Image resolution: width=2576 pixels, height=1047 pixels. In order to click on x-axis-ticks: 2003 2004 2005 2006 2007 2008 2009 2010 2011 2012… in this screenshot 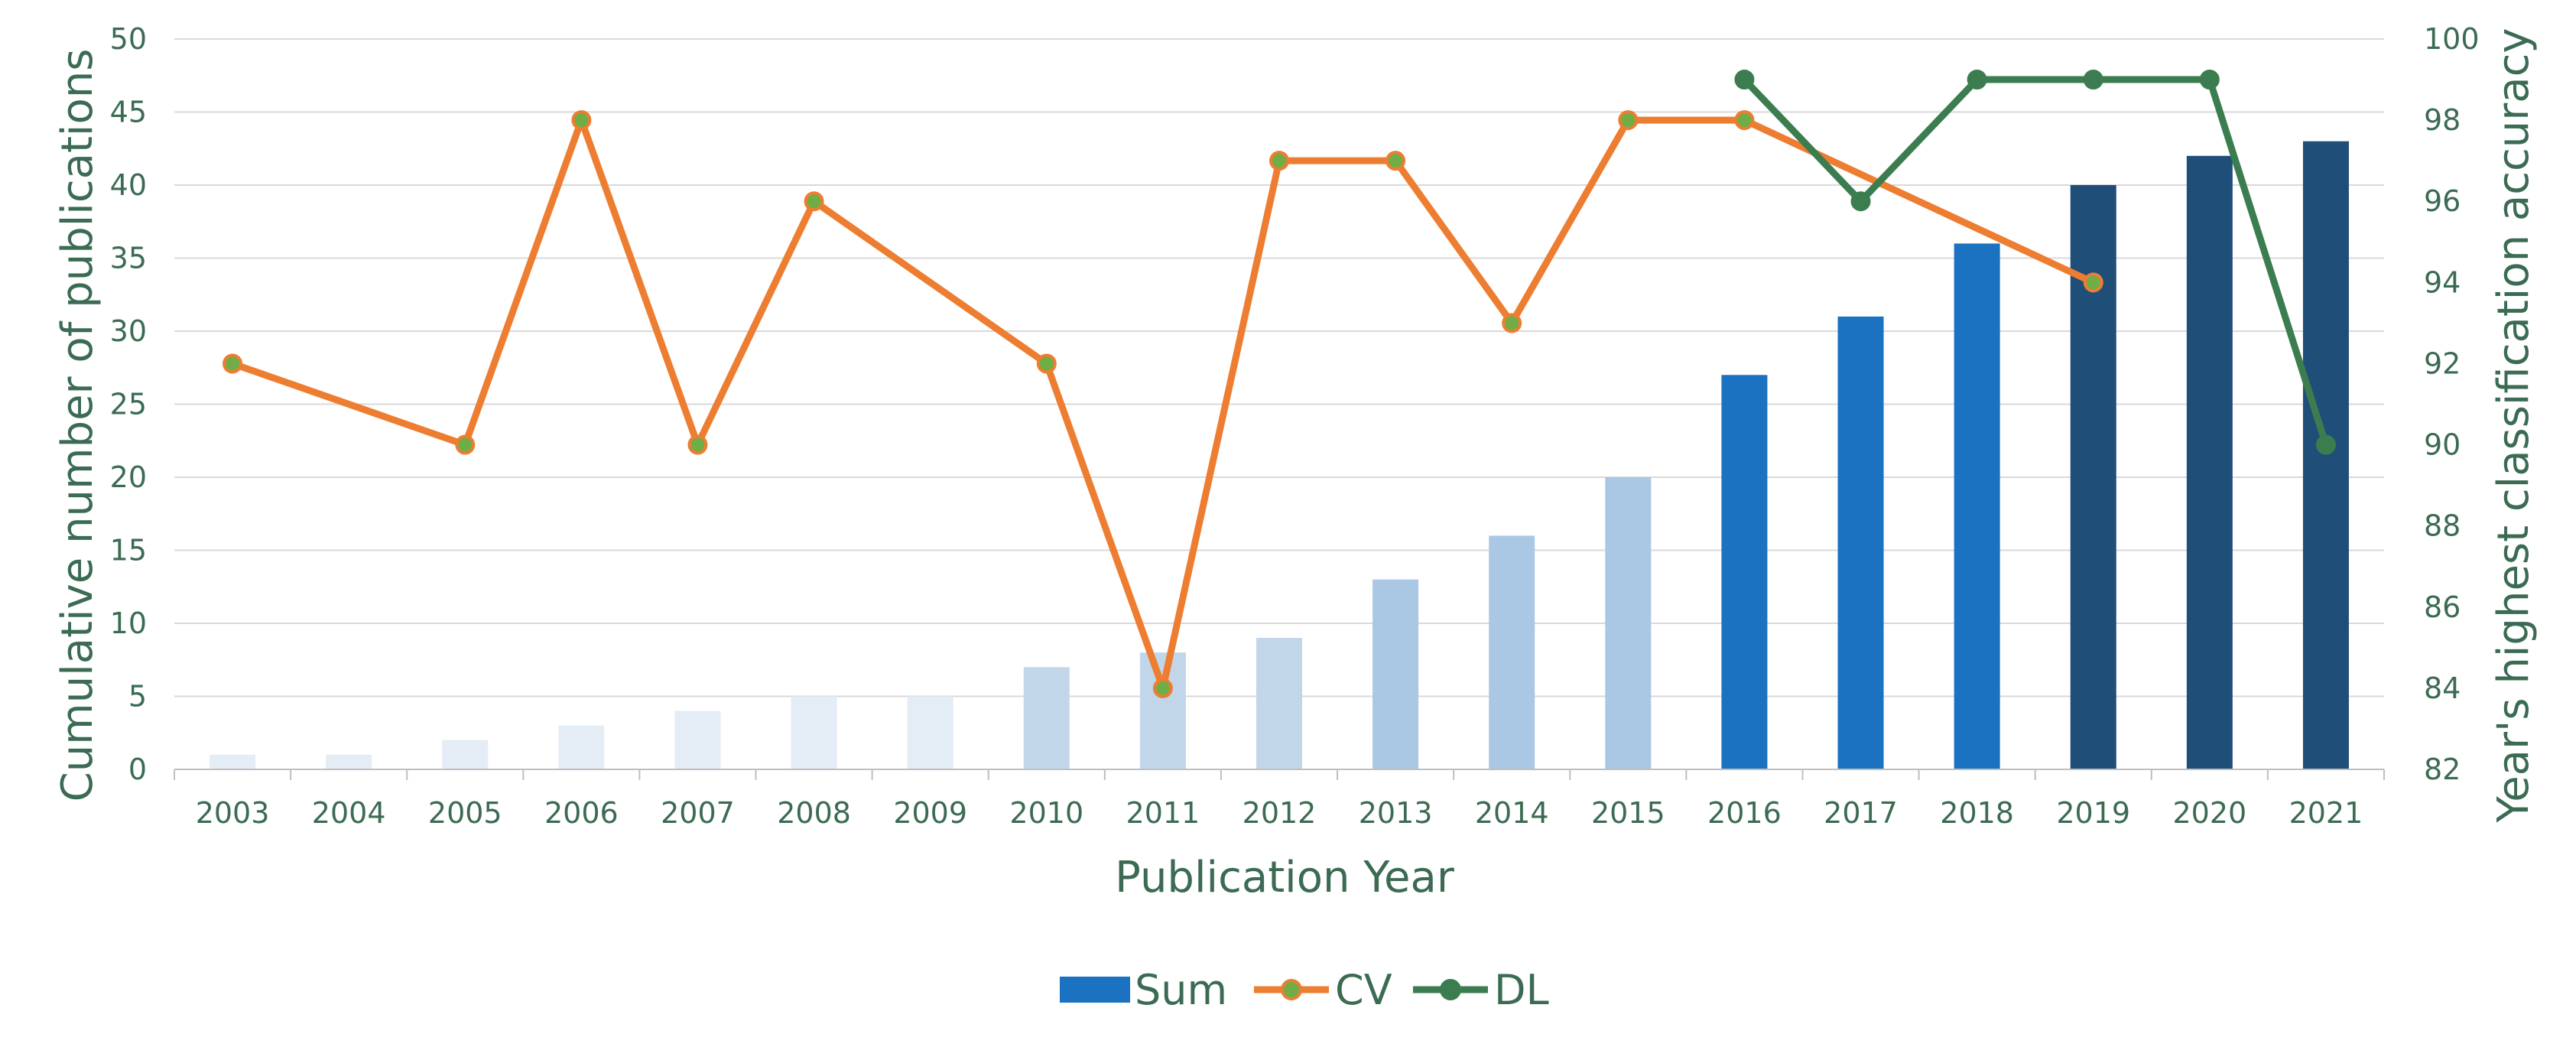, I will do `click(1280, 799)`.